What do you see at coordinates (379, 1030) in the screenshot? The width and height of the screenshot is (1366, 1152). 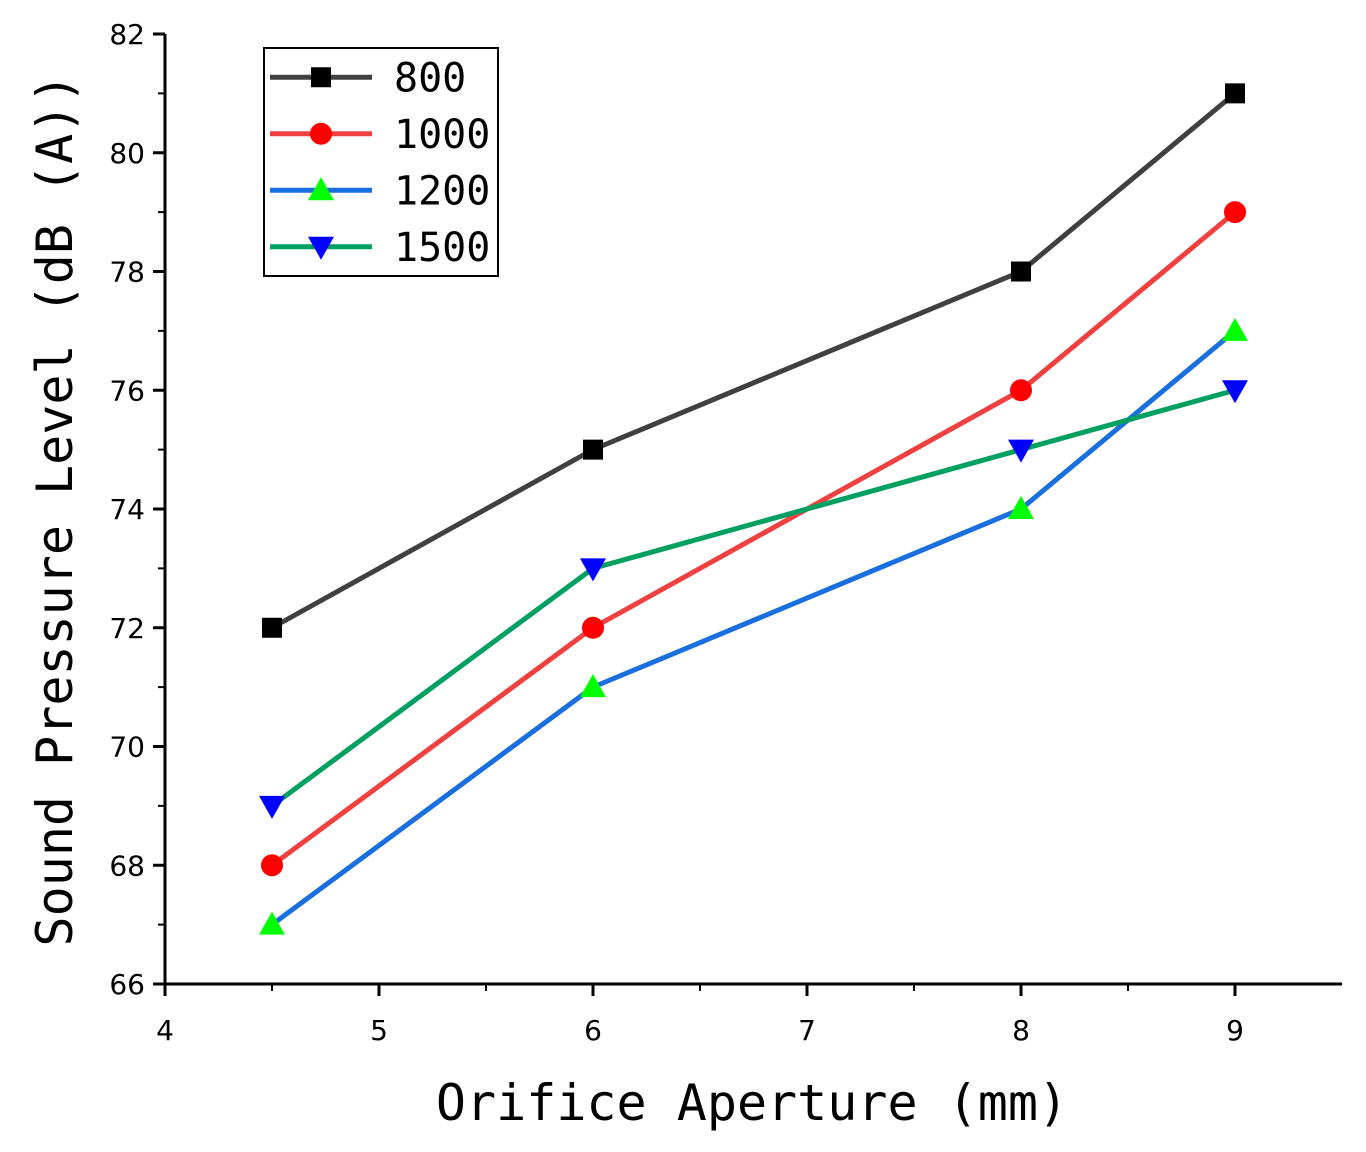 I see `x-tick-label: 5` at bounding box center [379, 1030].